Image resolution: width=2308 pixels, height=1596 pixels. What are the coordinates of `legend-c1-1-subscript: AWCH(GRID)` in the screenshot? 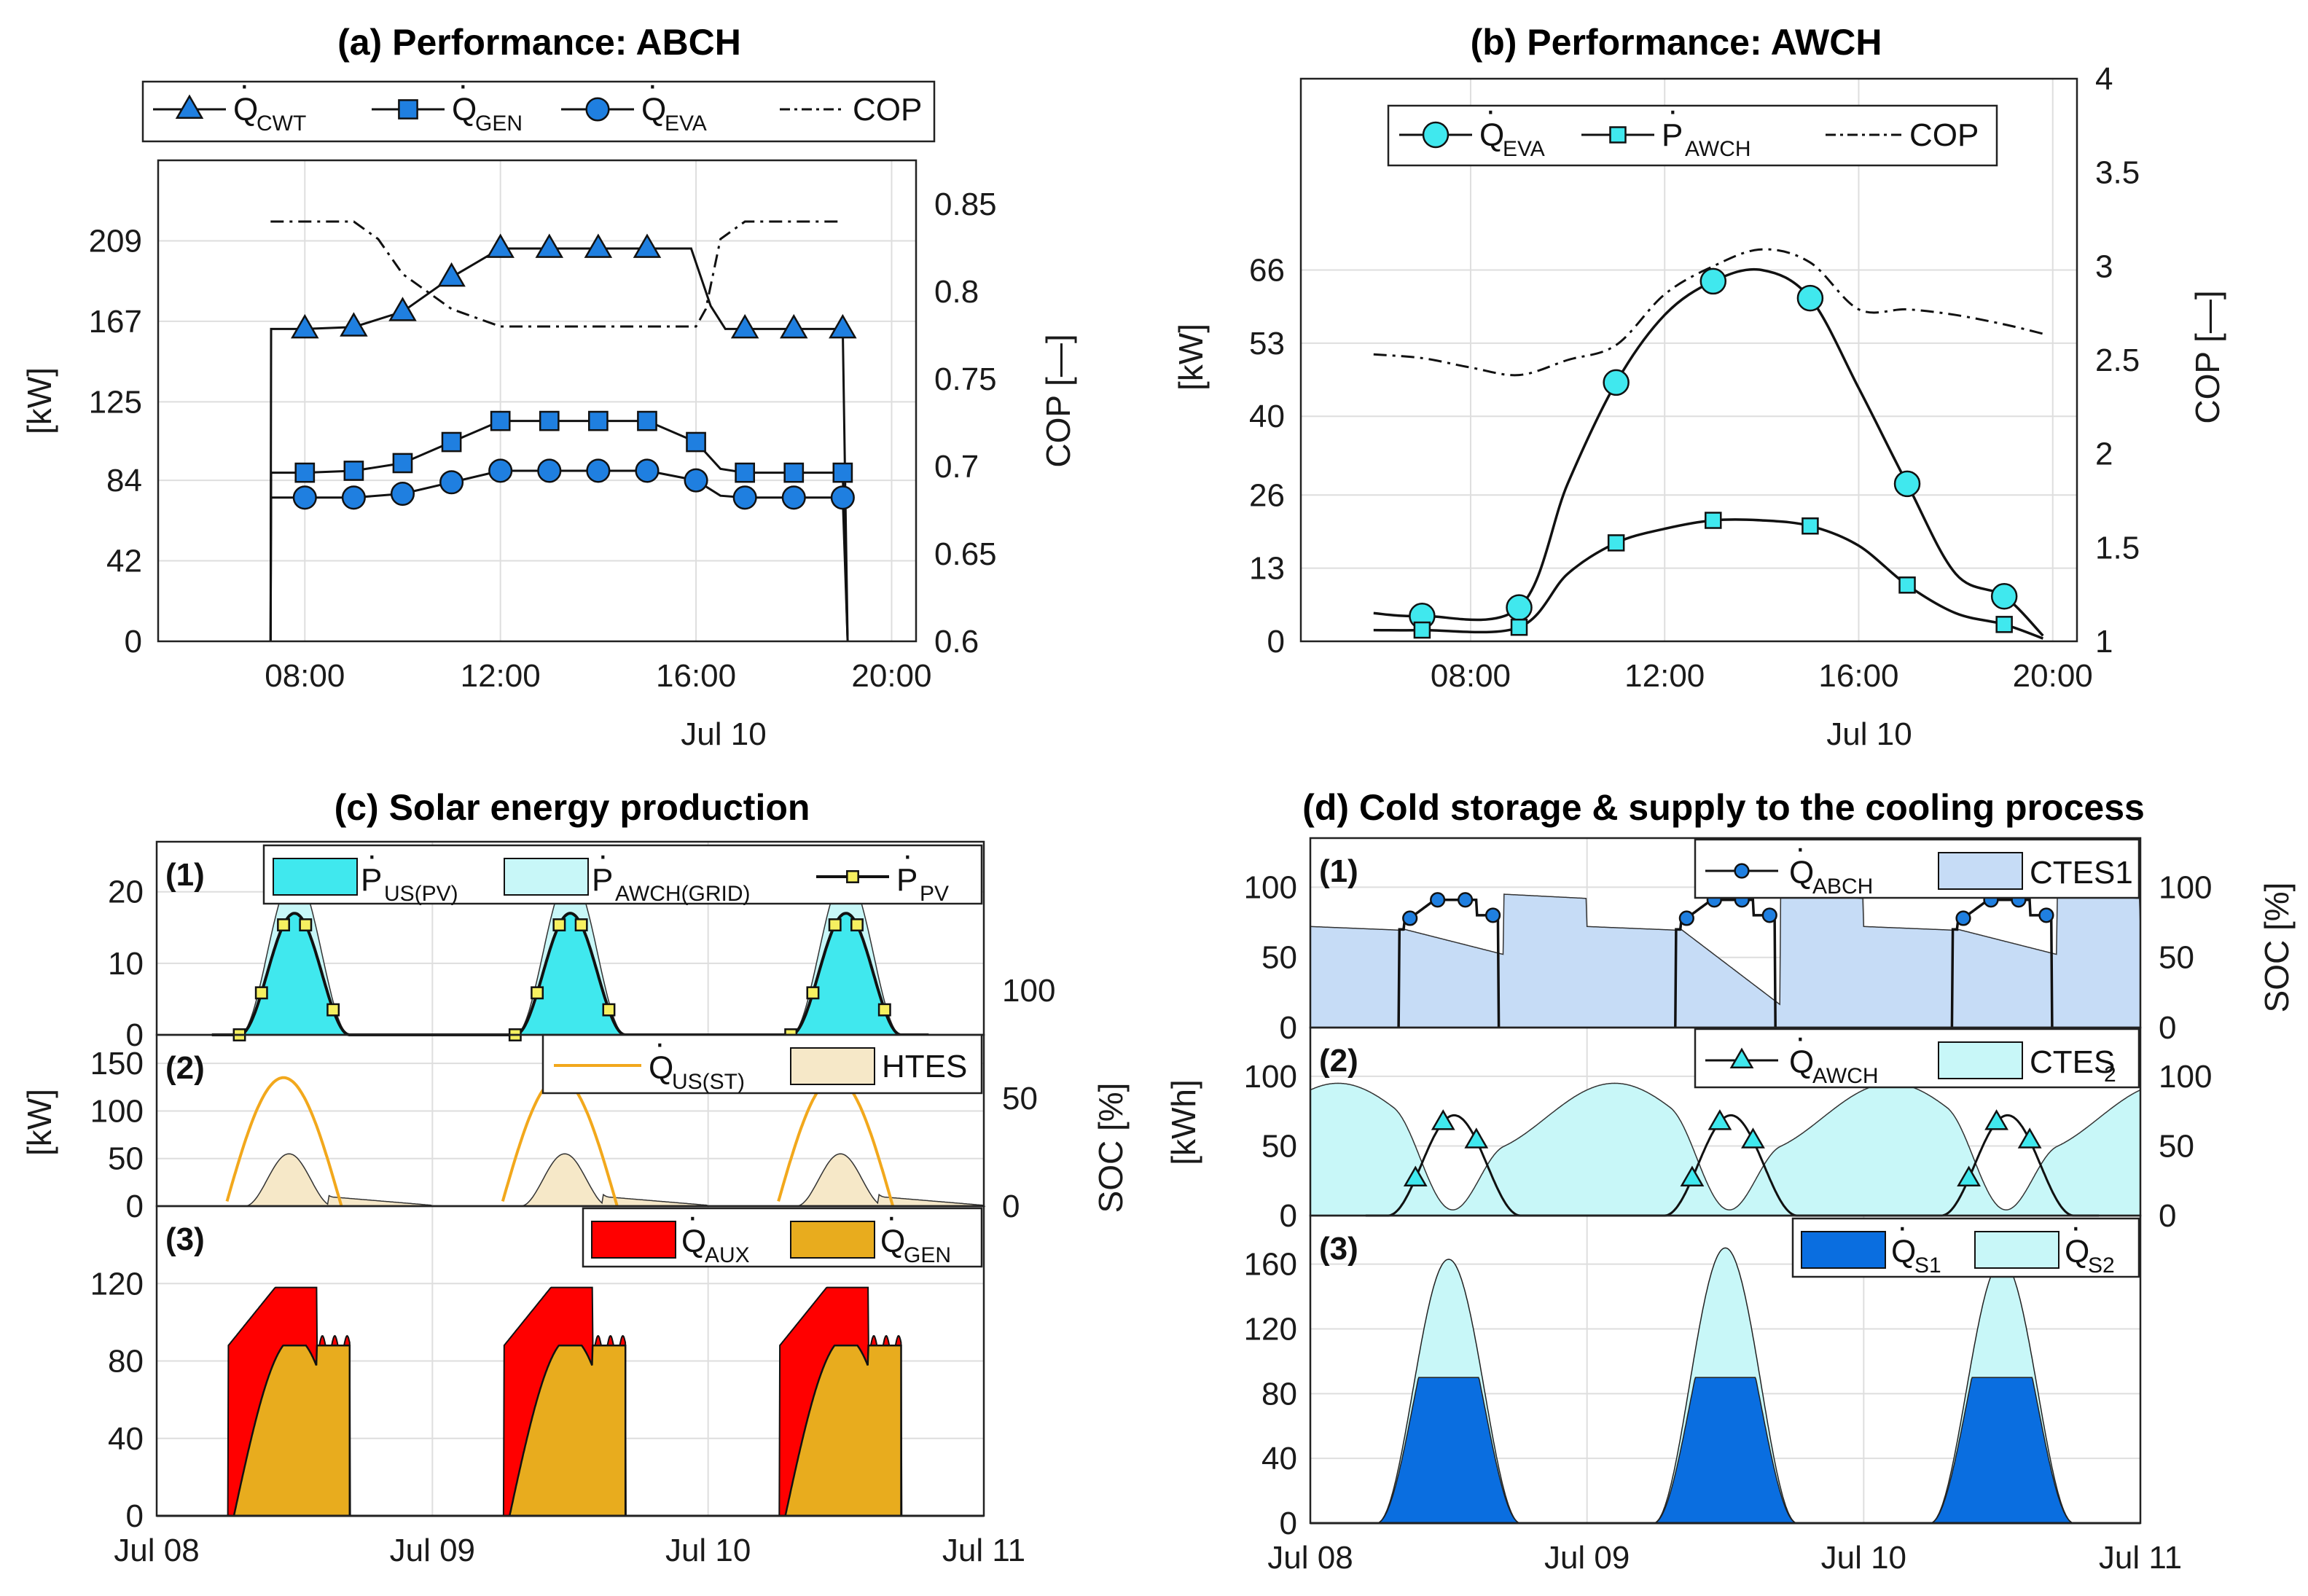 It's located at (683, 894).